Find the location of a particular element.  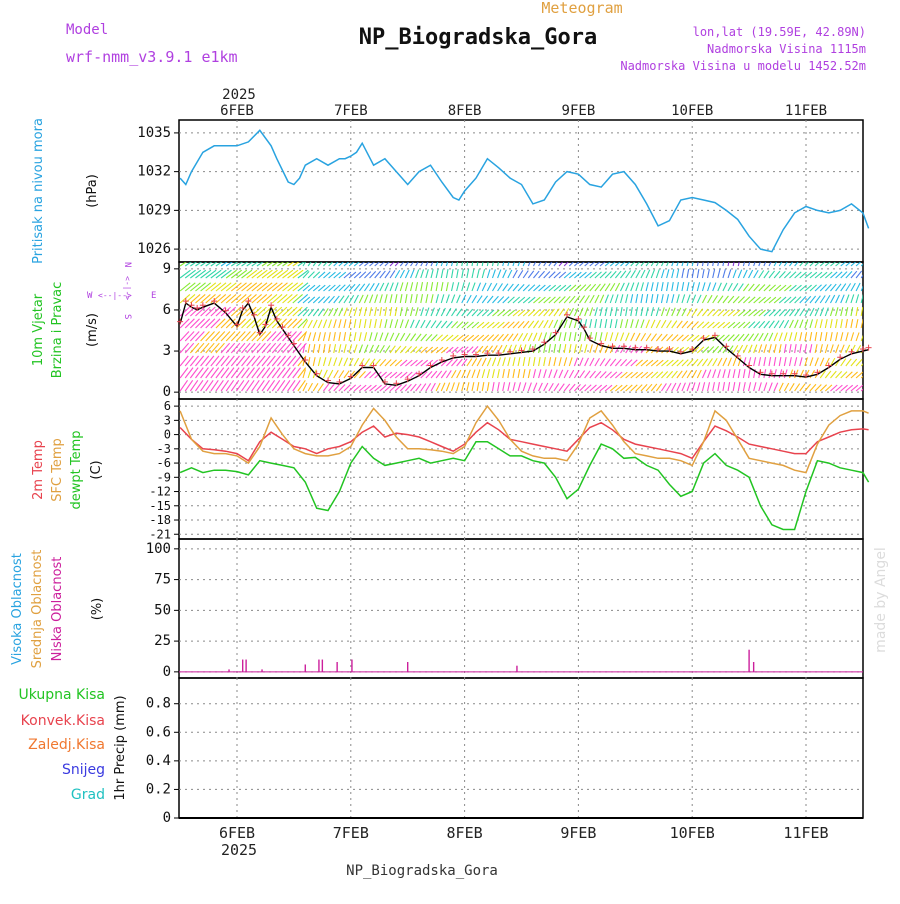

bottom-time-axis: 6FEB 7FEB 8FEB 9FEB 10FEB 11FEB is located at coordinates (524, 833).